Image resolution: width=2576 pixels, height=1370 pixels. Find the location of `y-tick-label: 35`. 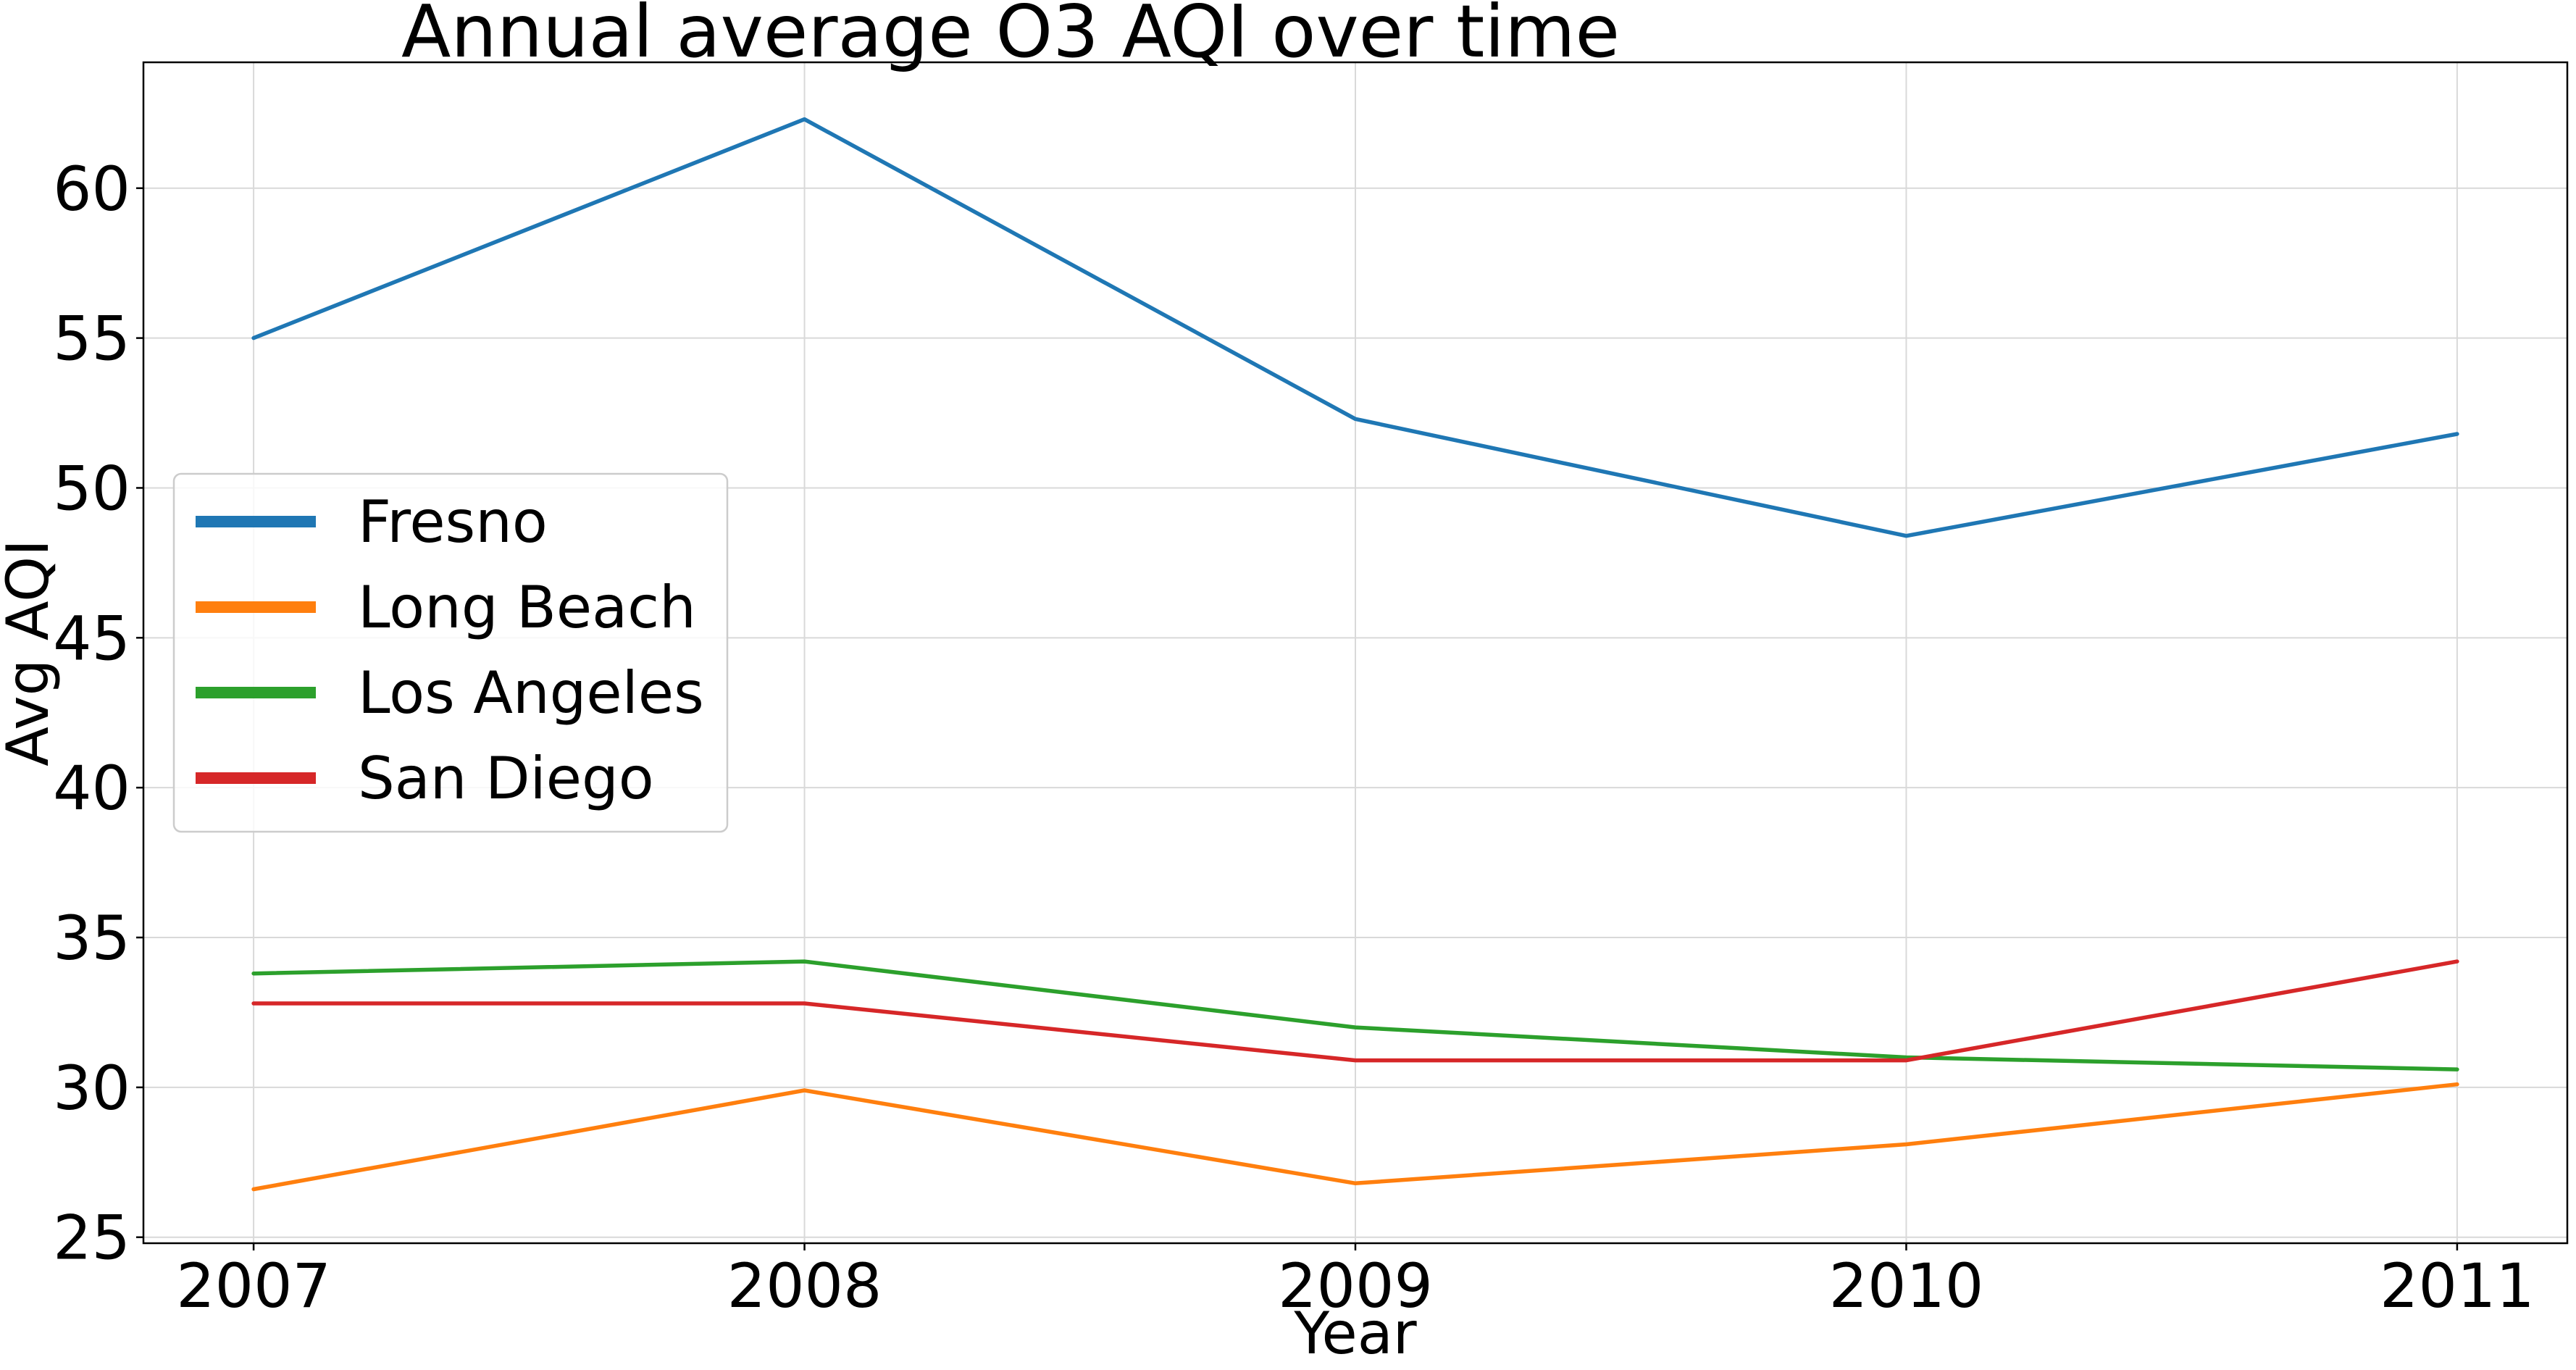

y-tick-label: 35 is located at coordinates (91, 938).